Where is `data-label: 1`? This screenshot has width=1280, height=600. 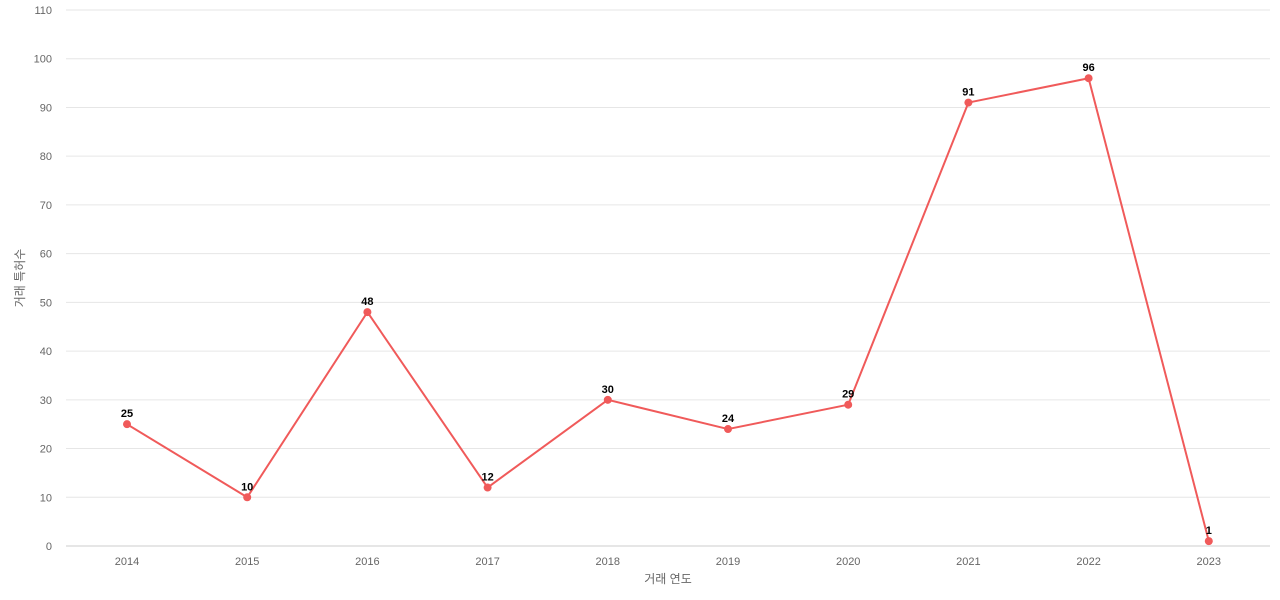
data-label: 1 is located at coordinates (1209, 531).